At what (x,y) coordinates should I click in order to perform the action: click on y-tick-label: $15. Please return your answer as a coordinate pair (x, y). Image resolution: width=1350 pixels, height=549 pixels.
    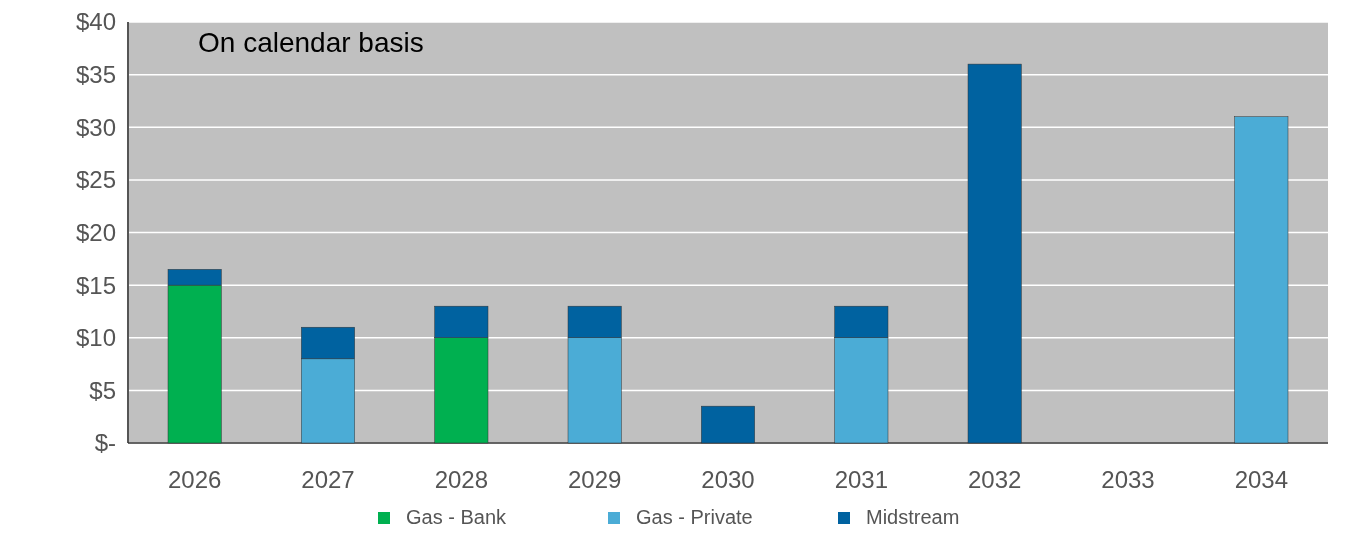
    Looking at the image, I should click on (95, 285).